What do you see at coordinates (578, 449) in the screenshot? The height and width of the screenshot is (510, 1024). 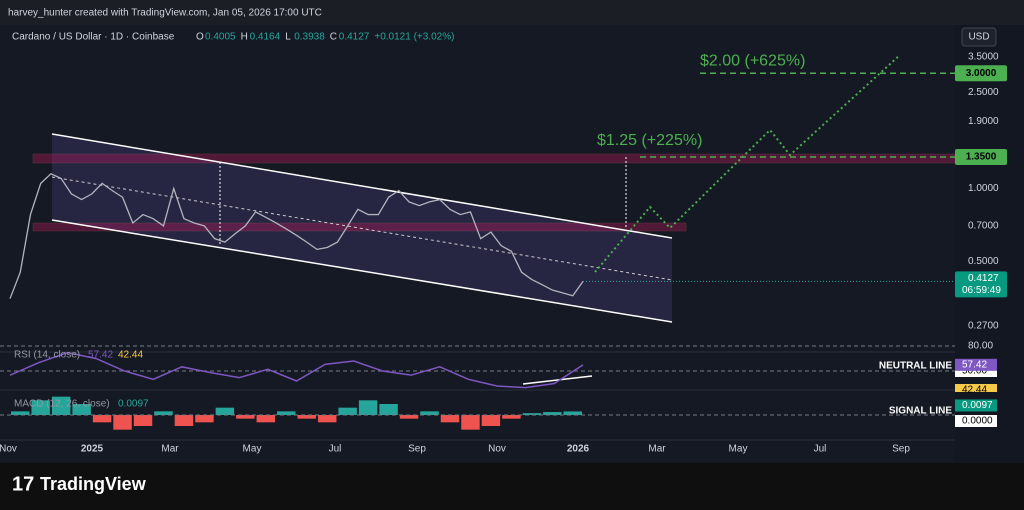 I see `x-tick-label: 2026` at bounding box center [578, 449].